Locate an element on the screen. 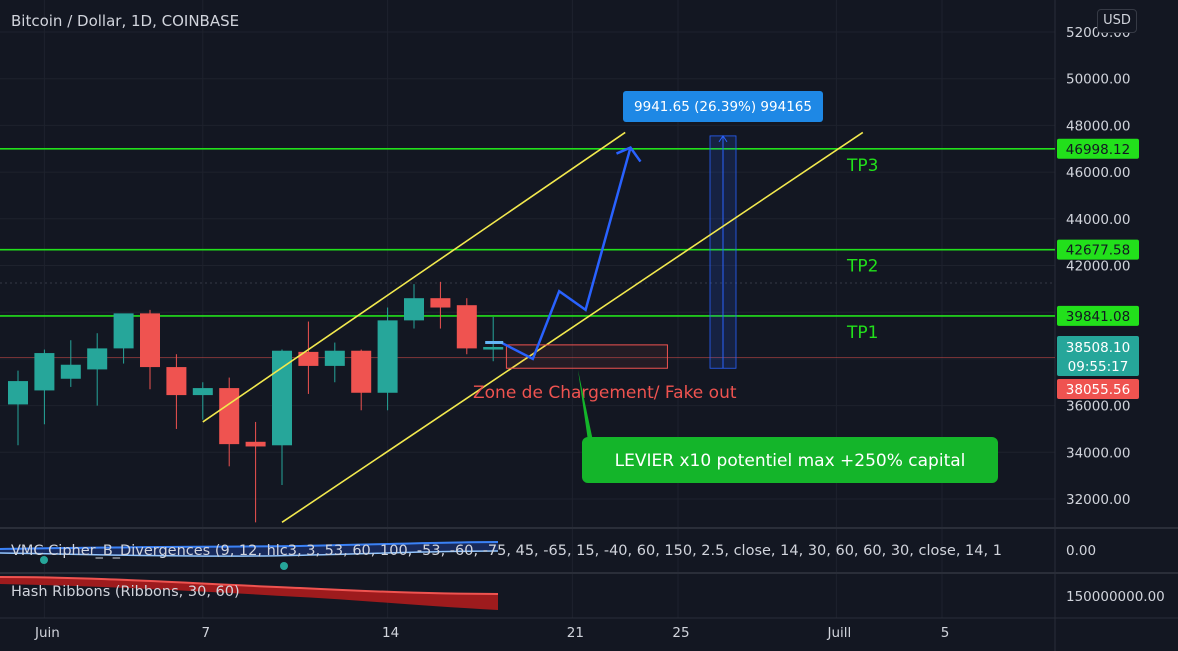 This screenshot has width=1178, height=651. level-price-label: 39841.08 is located at coordinates (1098, 317).